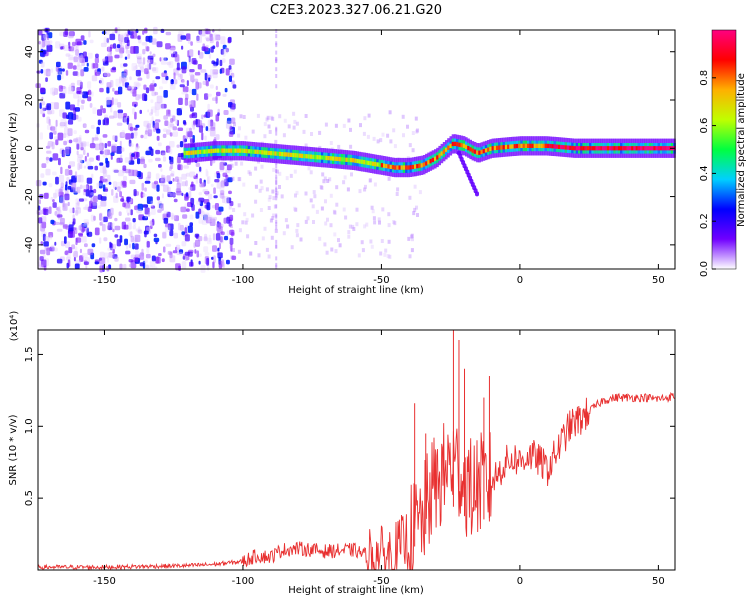  Describe the element at coordinates (356, 290) in the screenshot. I see `spectrogram-x-label: Height of straight line (km)` at that location.